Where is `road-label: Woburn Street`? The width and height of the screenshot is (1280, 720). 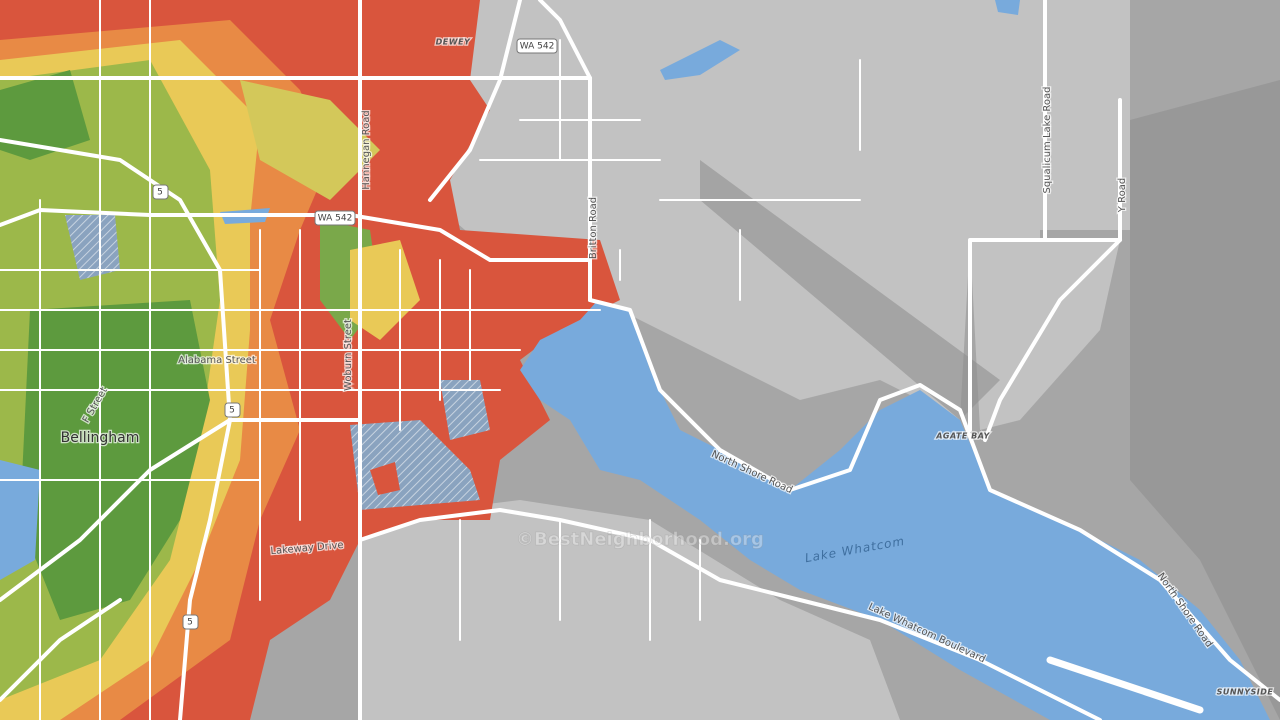 road-label: Woburn Street is located at coordinates (348, 355).